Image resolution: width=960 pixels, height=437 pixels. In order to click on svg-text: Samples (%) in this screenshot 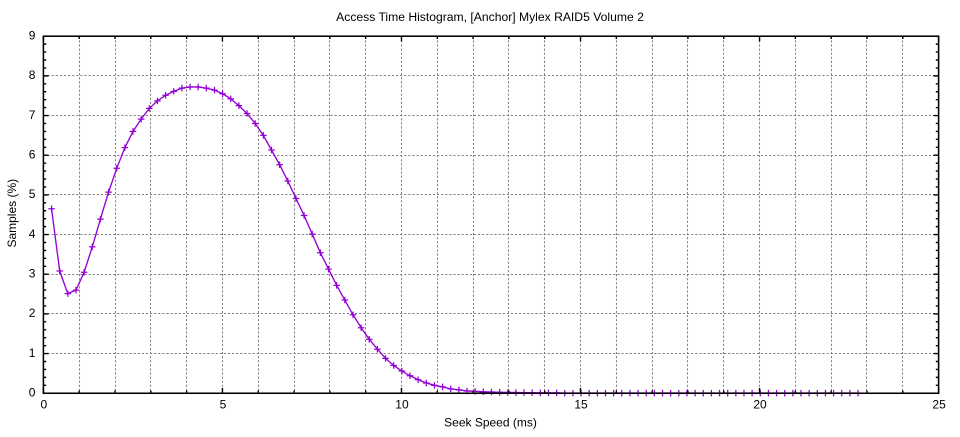, I will do `click(12, 213)`.